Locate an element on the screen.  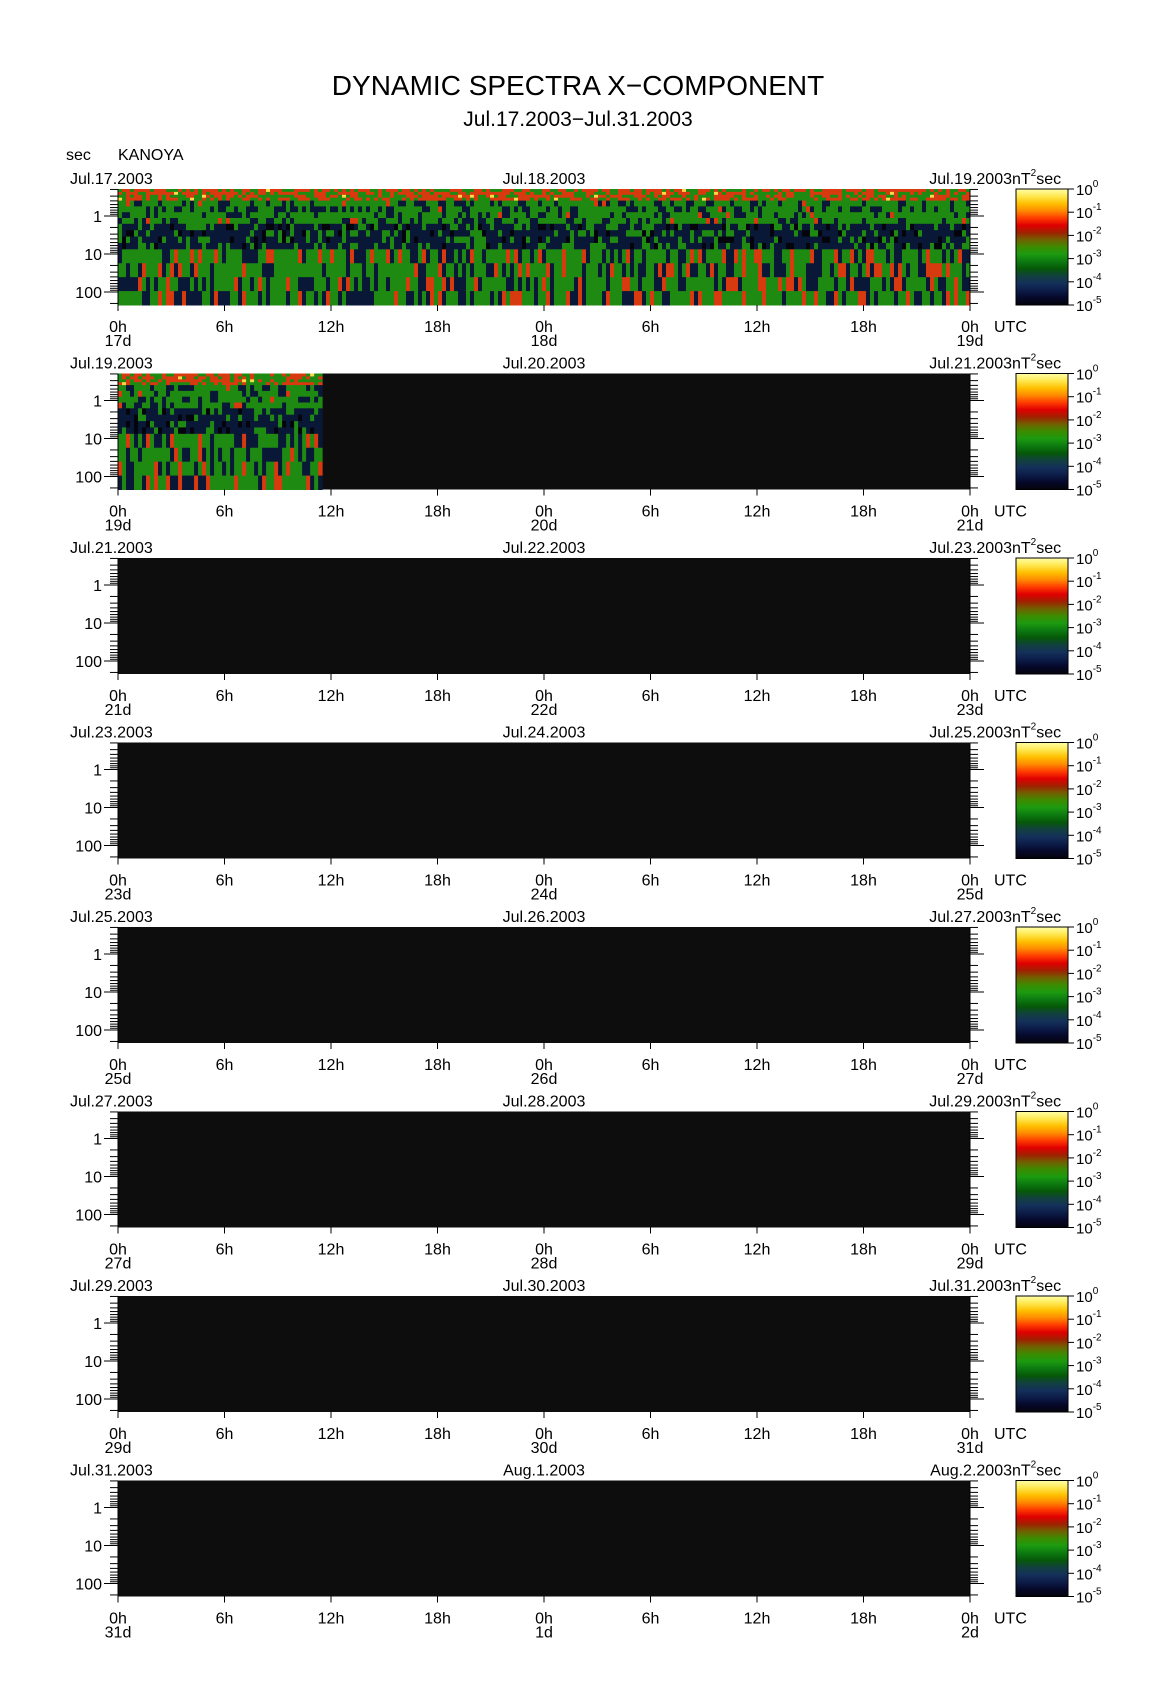
panel-center-date: Jul.30.2003 is located at coordinates (544, 1286).